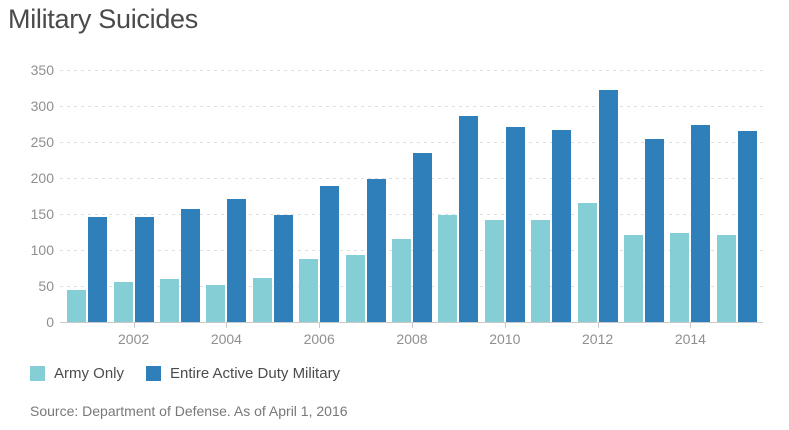 The height and width of the screenshot is (430, 789). I want to click on x-axis-label-2006: 2006, so click(319, 339).